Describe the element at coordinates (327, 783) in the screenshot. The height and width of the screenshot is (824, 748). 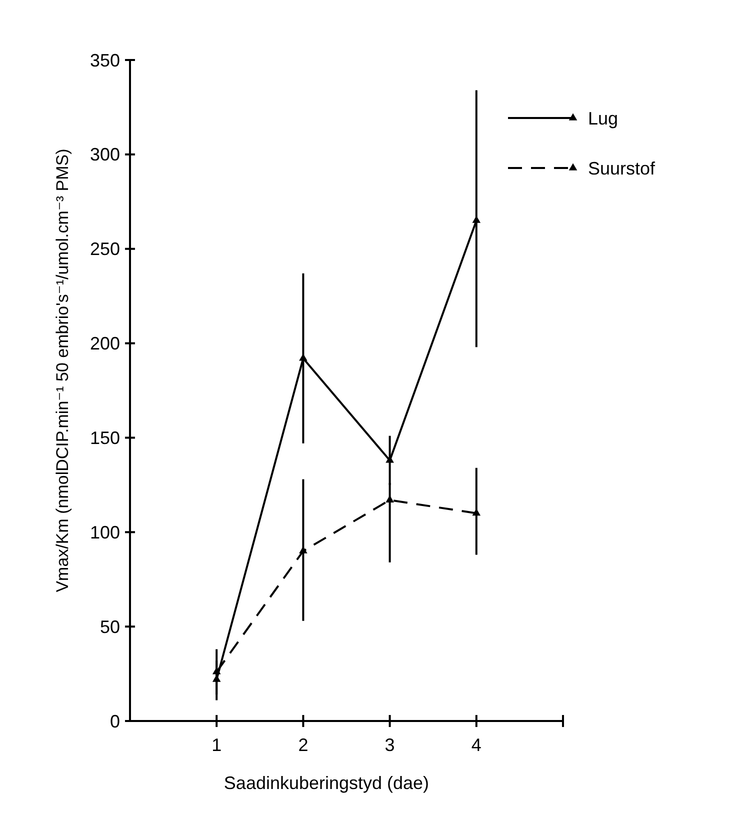
I see `x-axis-title: Saadinkuberingstyd (dae)` at that location.